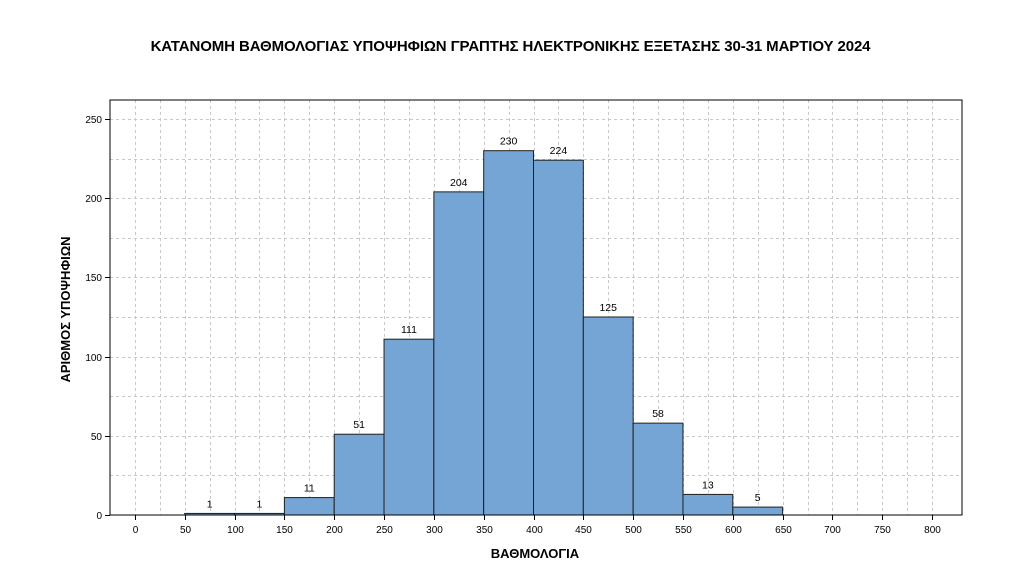  I want to click on x-tick-label: 350, so click(484, 530).